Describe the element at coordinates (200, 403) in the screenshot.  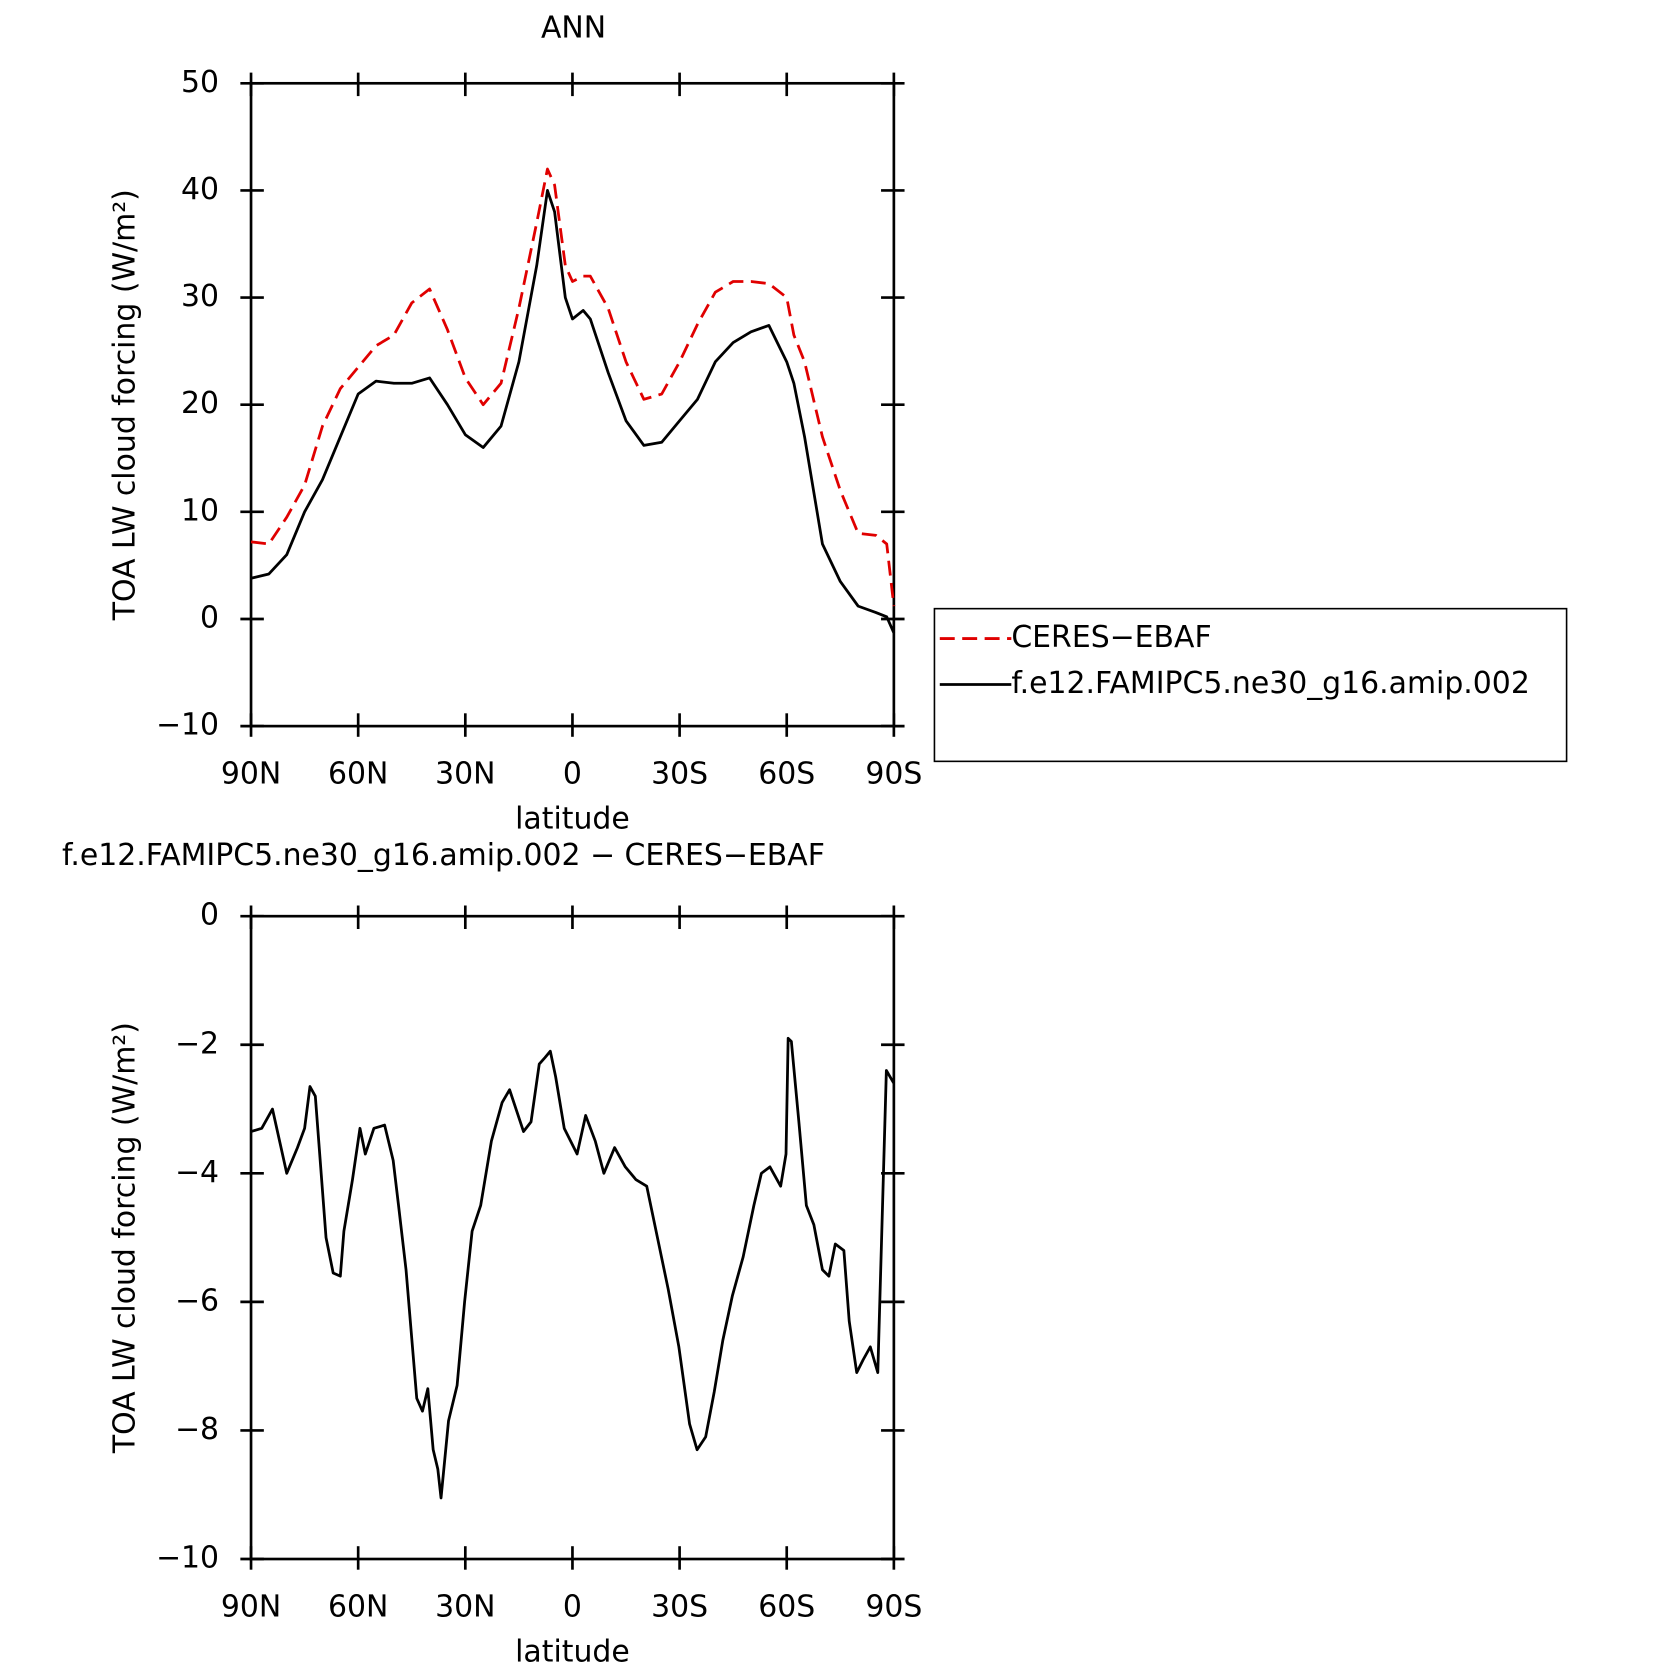
I see `y-tick-label: 20` at that location.